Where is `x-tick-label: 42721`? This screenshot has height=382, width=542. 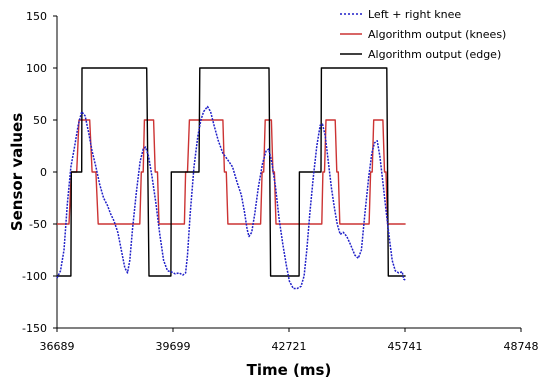 x-tick-label: 42721 is located at coordinates (289, 346).